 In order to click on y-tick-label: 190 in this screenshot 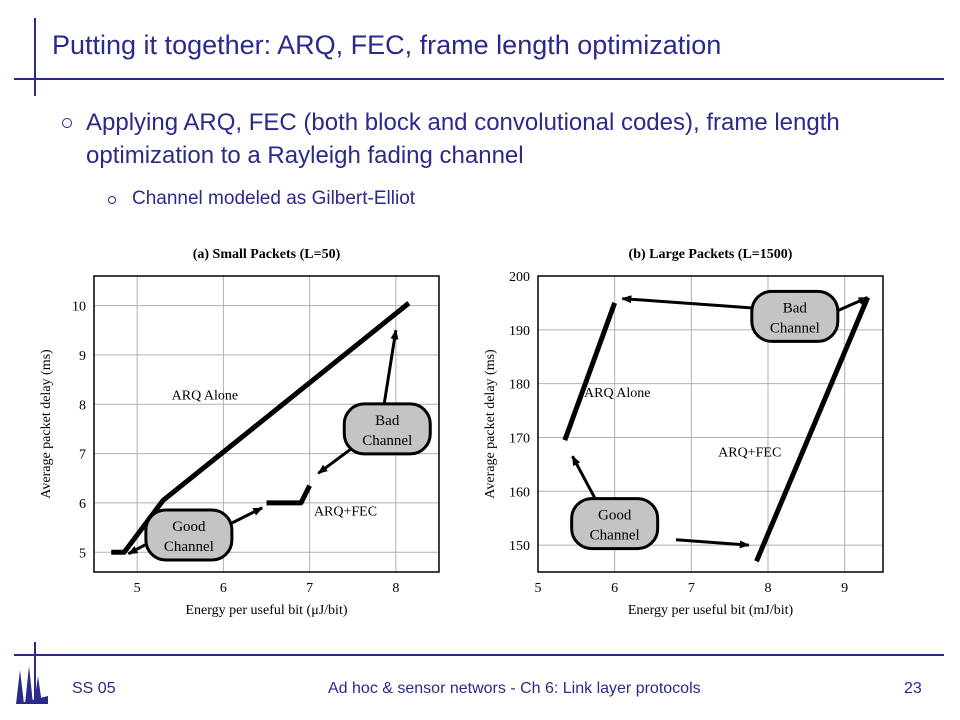, I will do `click(519, 331)`.